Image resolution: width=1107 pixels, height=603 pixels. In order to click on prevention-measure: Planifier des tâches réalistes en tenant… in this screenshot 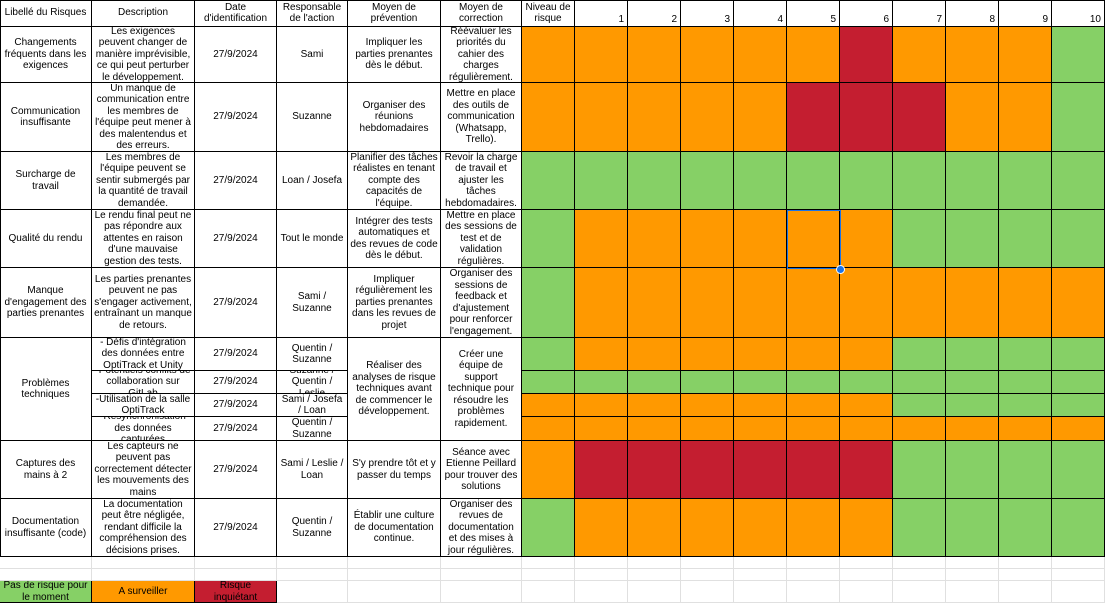, I will do `click(394, 181)`.